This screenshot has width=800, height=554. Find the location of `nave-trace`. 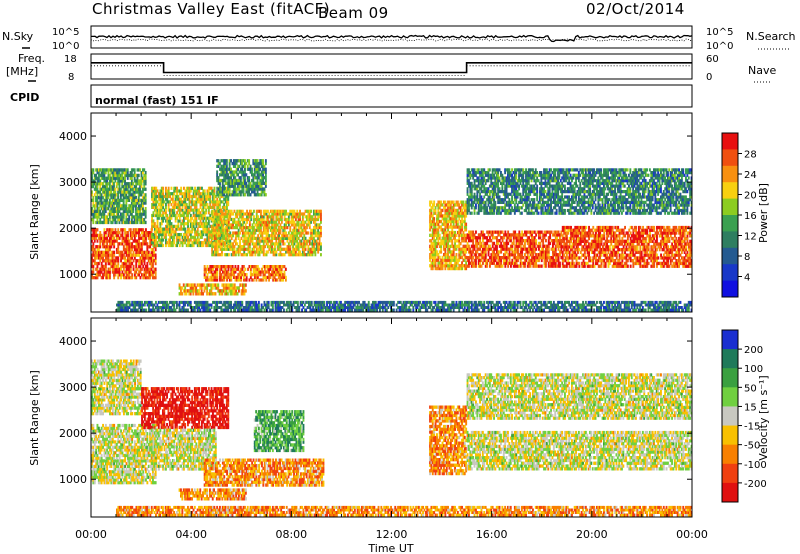

nave-trace is located at coordinates (391, 70).